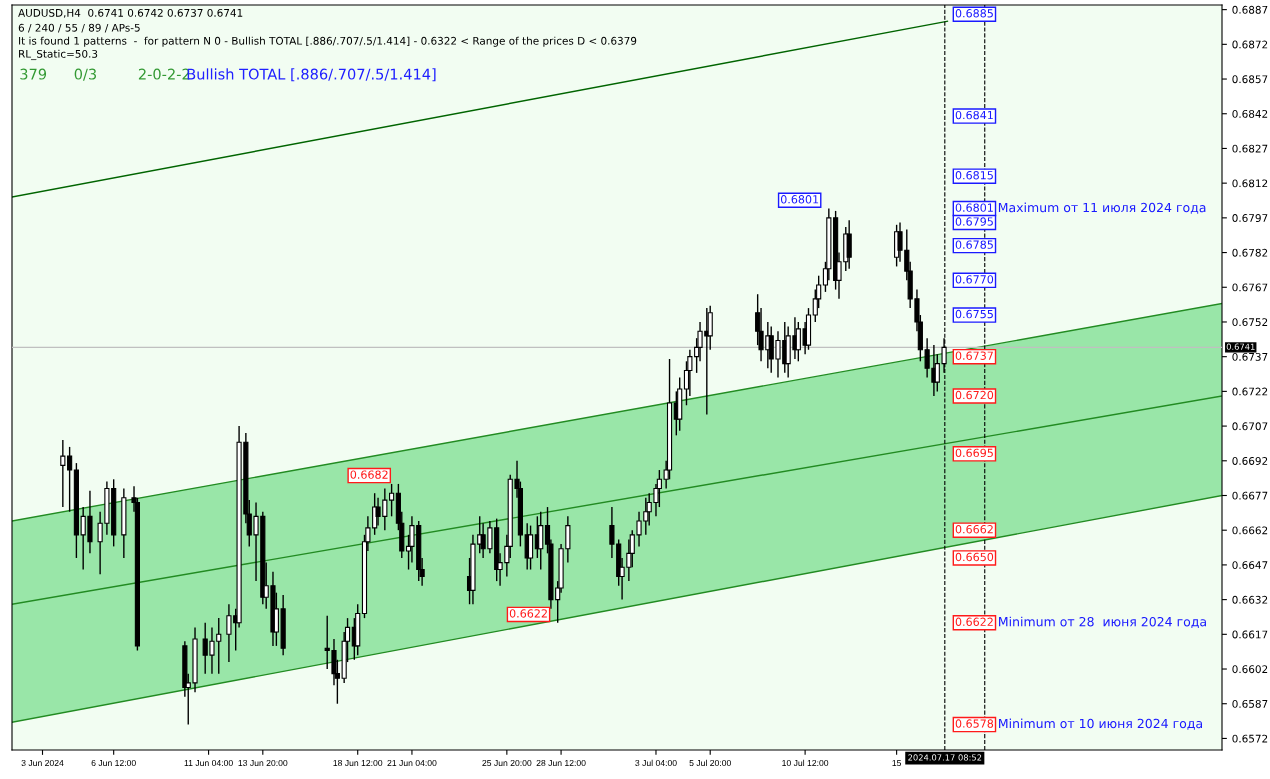 The image size is (1270, 779). I want to click on annotation: 0.6720, so click(974, 395).